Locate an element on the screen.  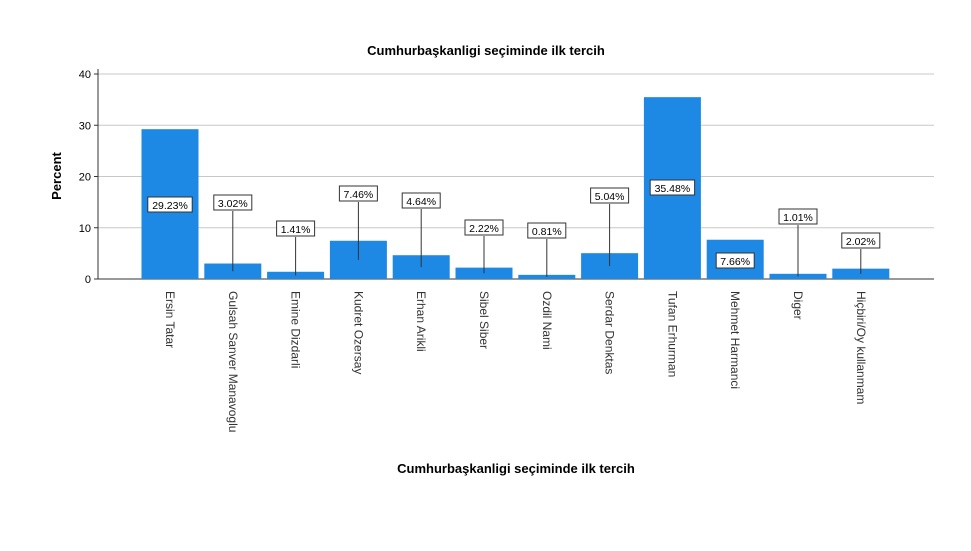
data-label: 2.02% is located at coordinates (861, 242).